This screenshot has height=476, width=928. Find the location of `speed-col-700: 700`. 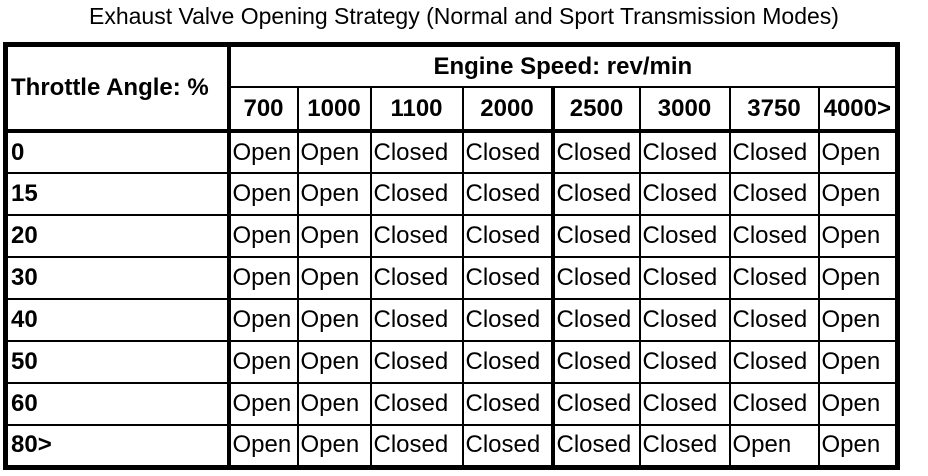

speed-col-700: 700 is located at coordinates (263, 109).